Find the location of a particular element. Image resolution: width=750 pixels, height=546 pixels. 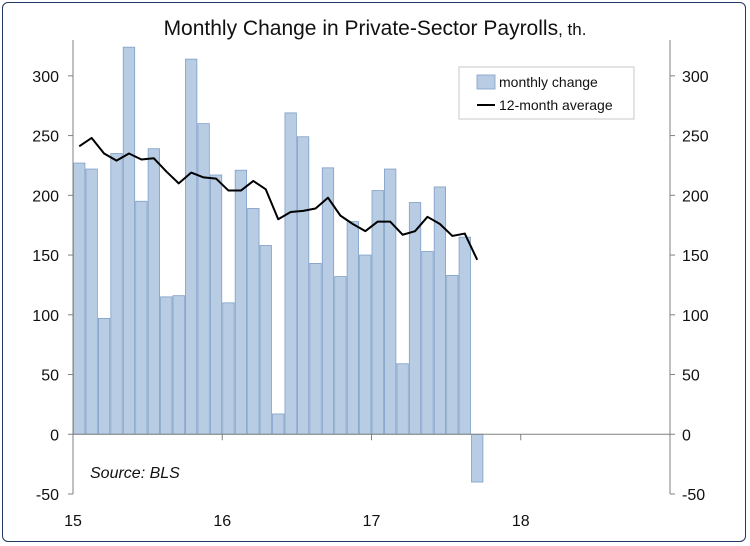

x-tick-label: 16 is located at coordinates (222, 521).